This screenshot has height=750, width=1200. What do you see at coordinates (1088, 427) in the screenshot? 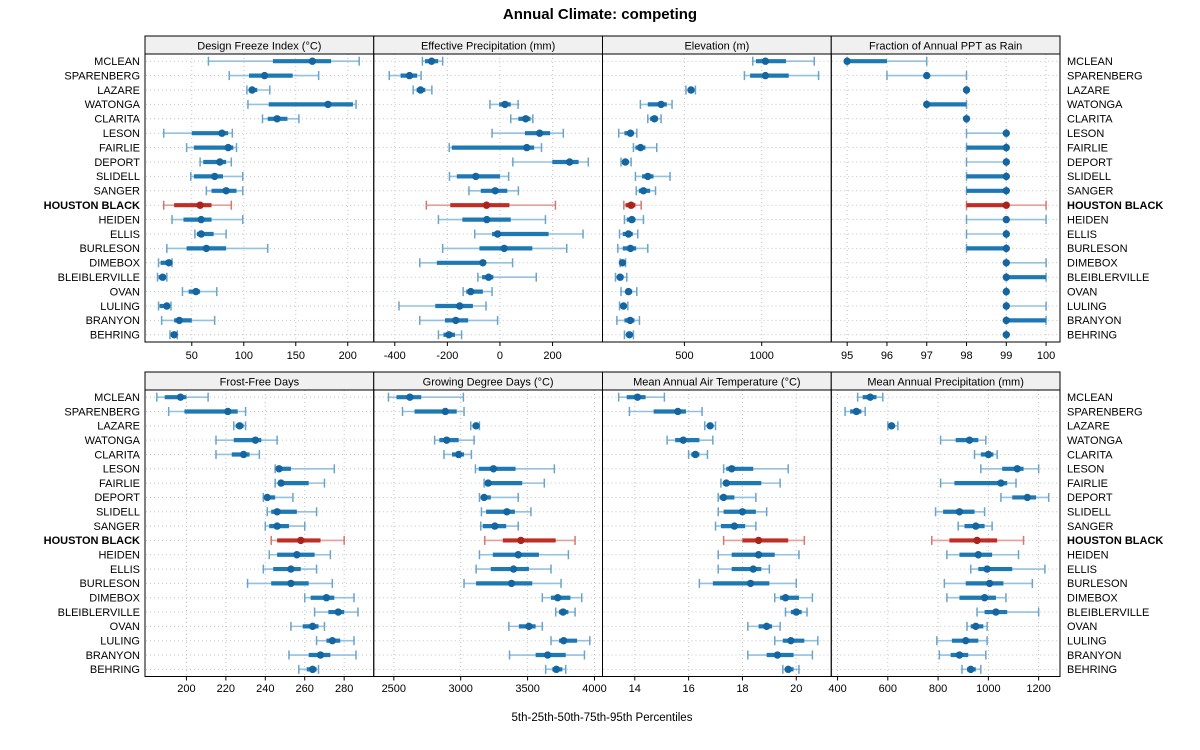
I see `row-label-right: LAZARE` at bounding box center [1088, 427].